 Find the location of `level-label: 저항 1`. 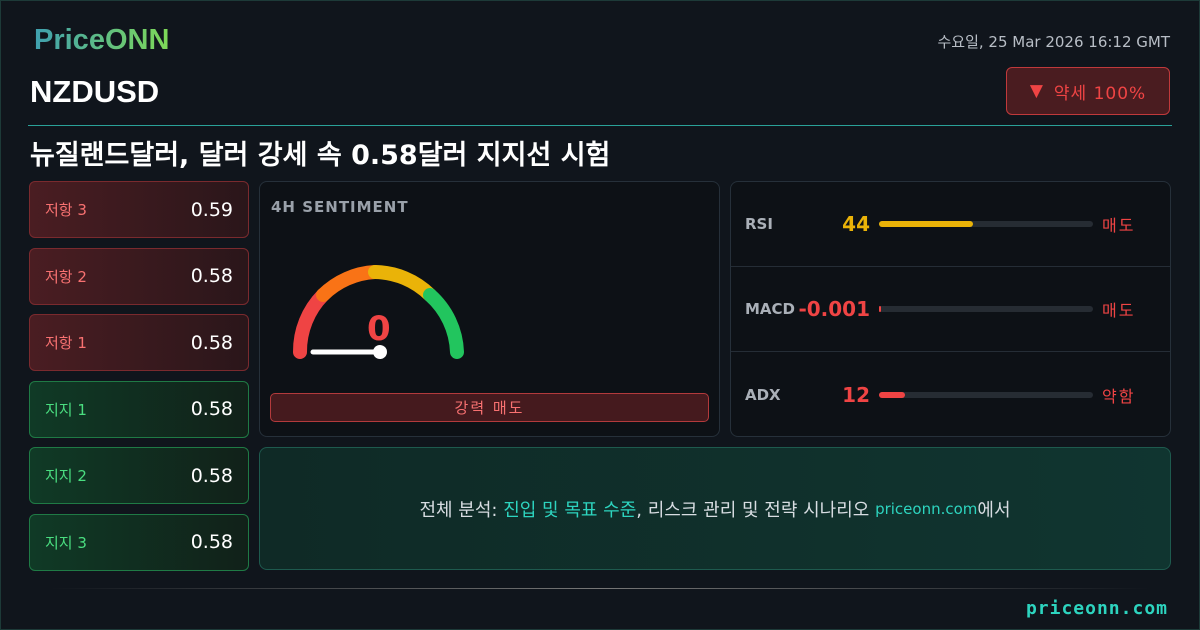

level-label: 저항 1 is located at coordinates (66, 343).